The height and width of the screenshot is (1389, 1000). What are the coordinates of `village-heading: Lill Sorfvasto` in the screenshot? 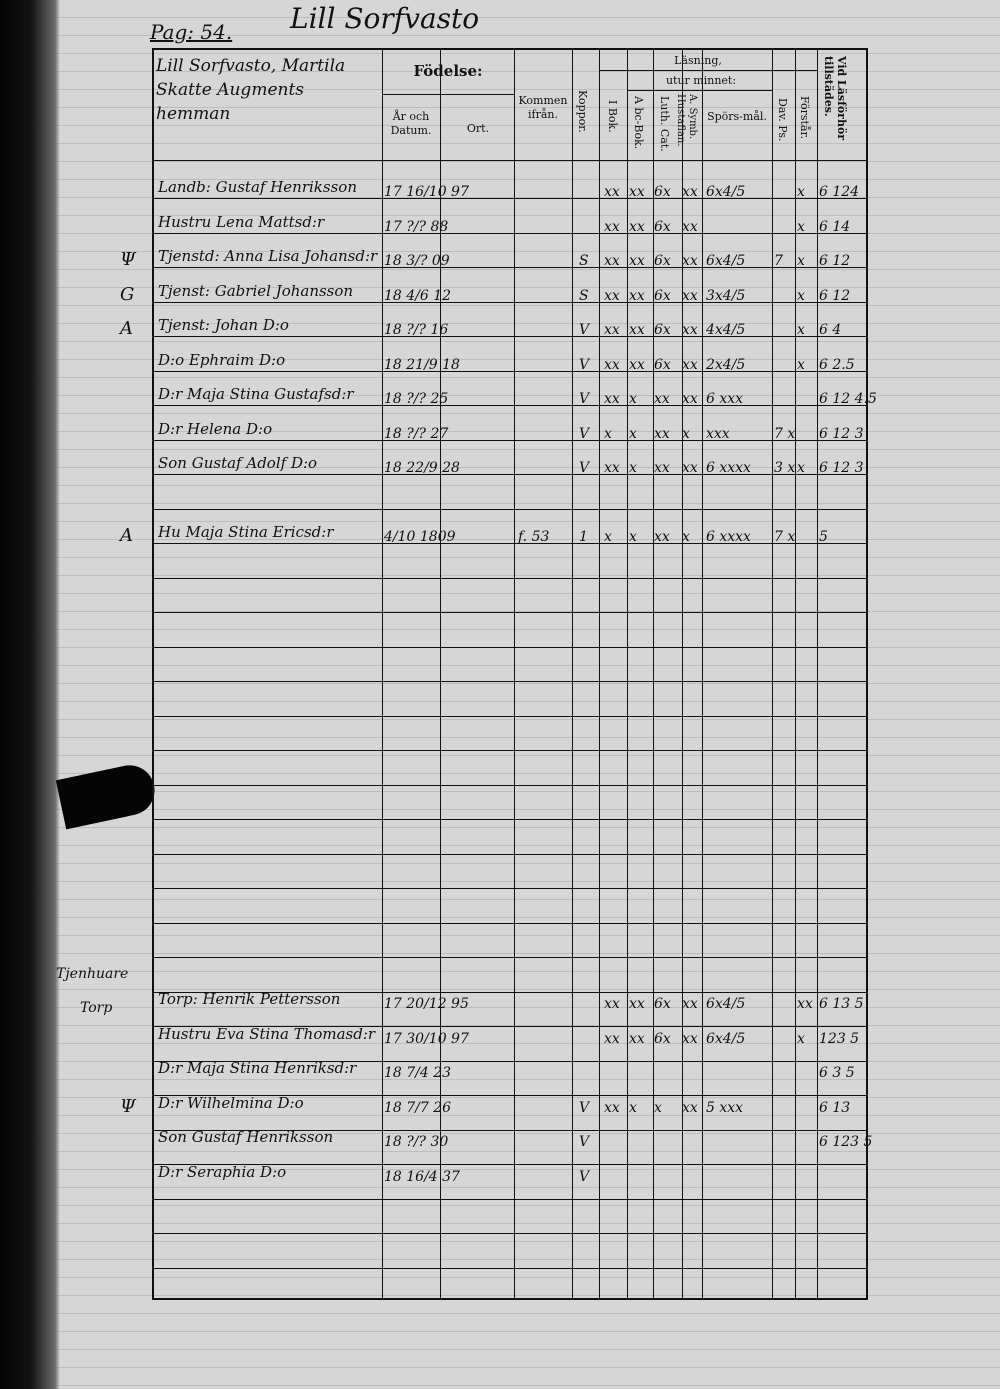 It's located at (385, 18).